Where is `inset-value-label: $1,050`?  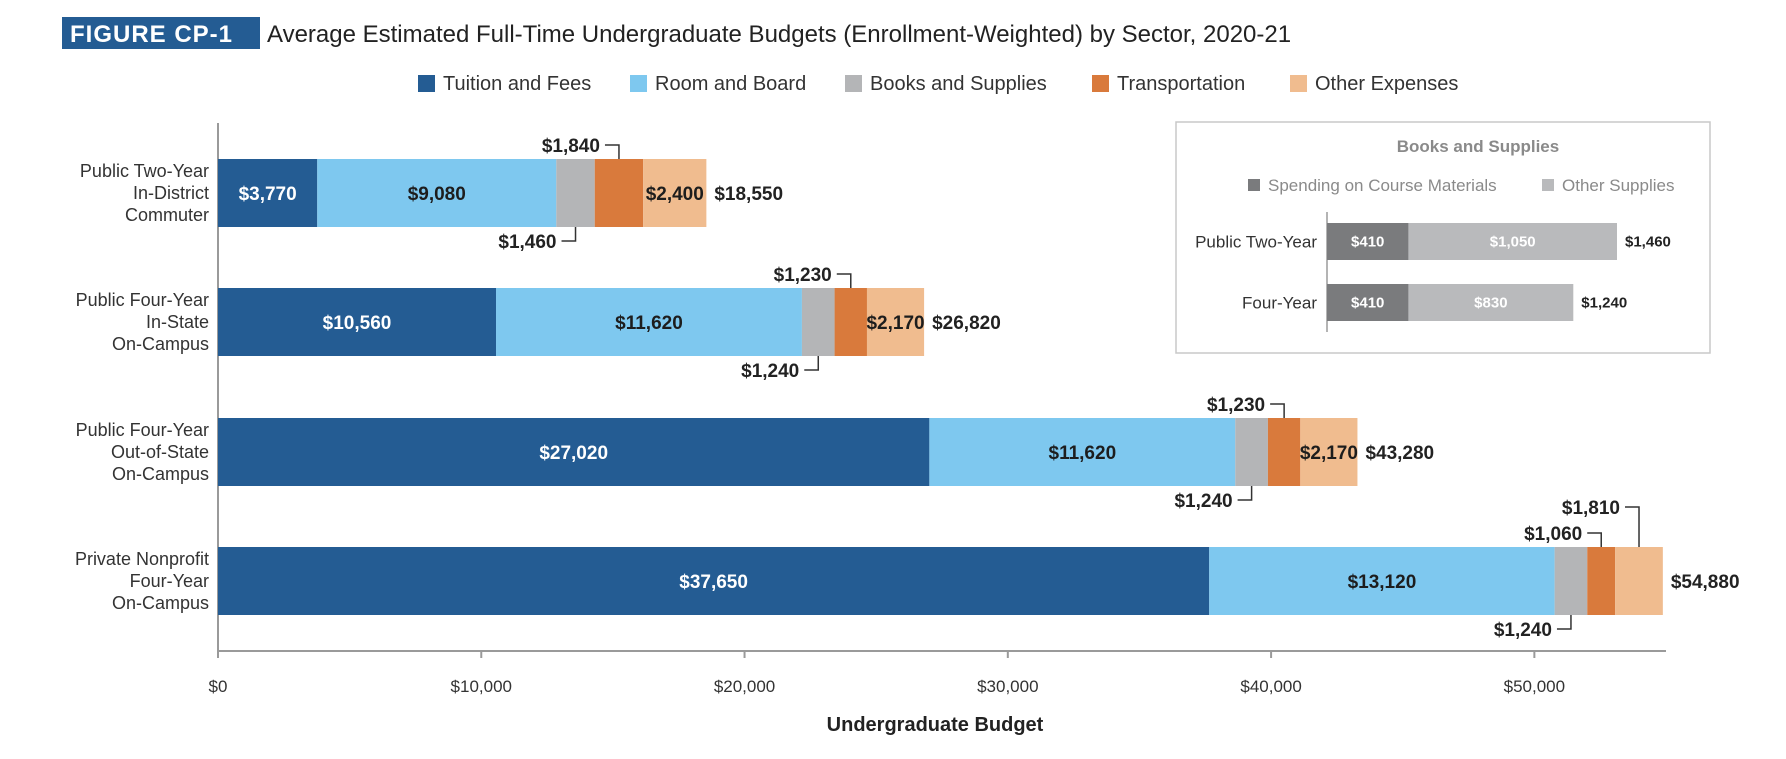
inset-value-label: $1,050 is located at coordinates (1513, 242).